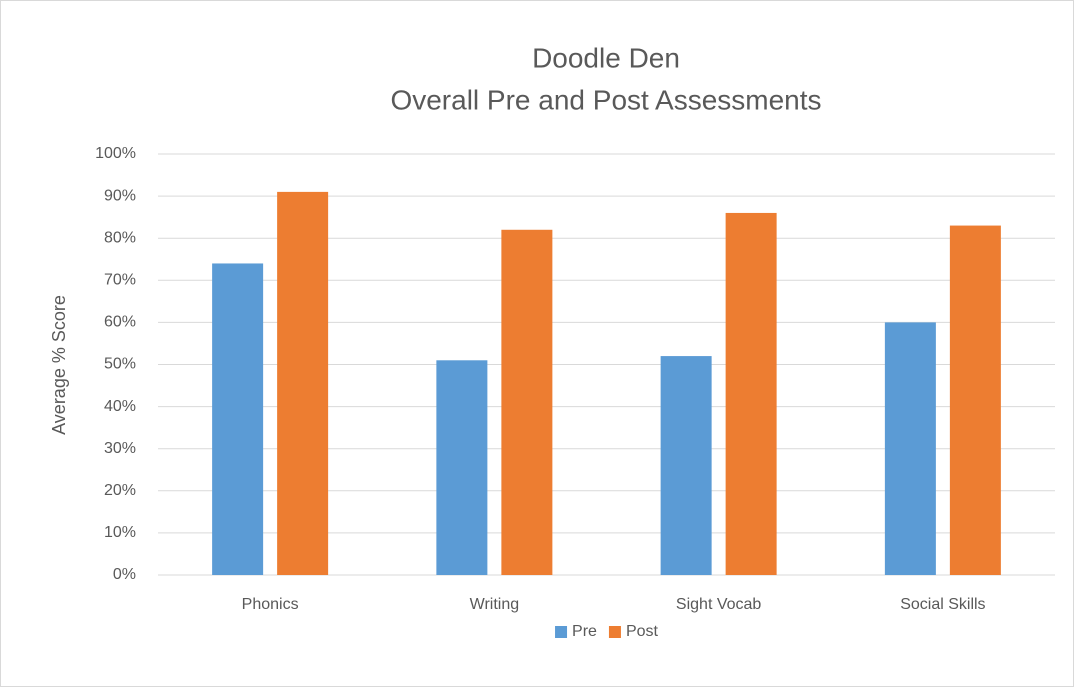 The width and height of the screenshot is (1075, 693). Describe the element at coordinates (642, 631) in the screenshot. I see `legend-label: Post` at that location.